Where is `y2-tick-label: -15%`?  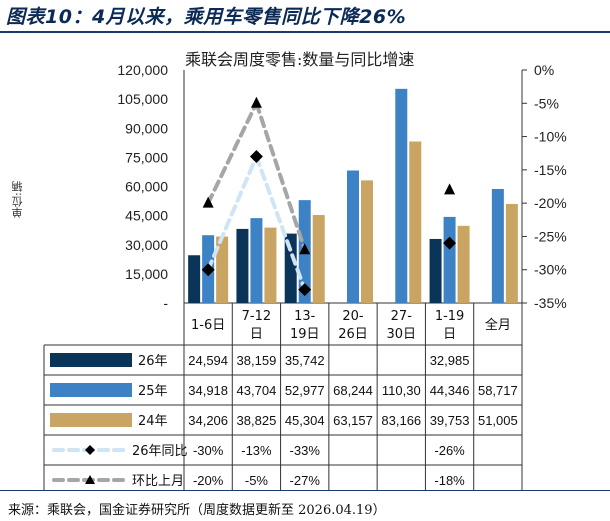 y2-tick-label: -15% is located at coordinates (550, 170).